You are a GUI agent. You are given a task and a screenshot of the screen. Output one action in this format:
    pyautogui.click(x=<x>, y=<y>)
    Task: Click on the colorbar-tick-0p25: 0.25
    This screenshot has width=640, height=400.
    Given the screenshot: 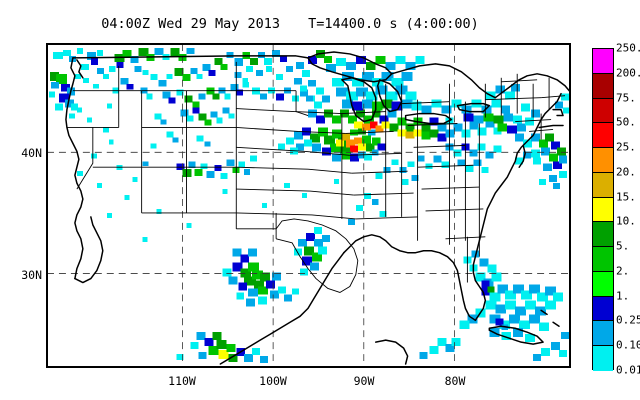 What is the action you would take?
    pyautogui.click(x=628, y=320)
    